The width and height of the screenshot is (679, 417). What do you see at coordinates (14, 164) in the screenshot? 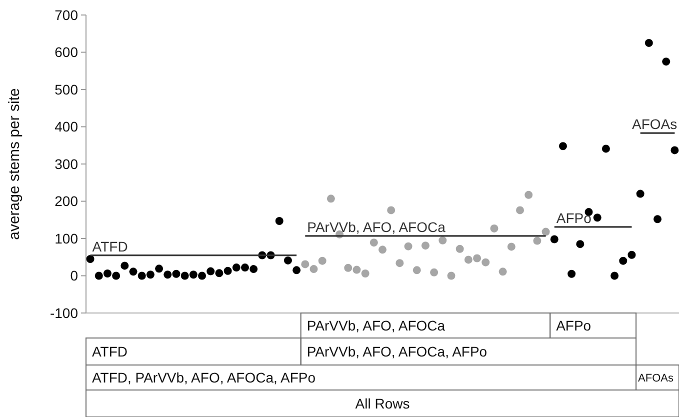
I see `y-axis-title: average stems per site` at bounding box center [14, 164].